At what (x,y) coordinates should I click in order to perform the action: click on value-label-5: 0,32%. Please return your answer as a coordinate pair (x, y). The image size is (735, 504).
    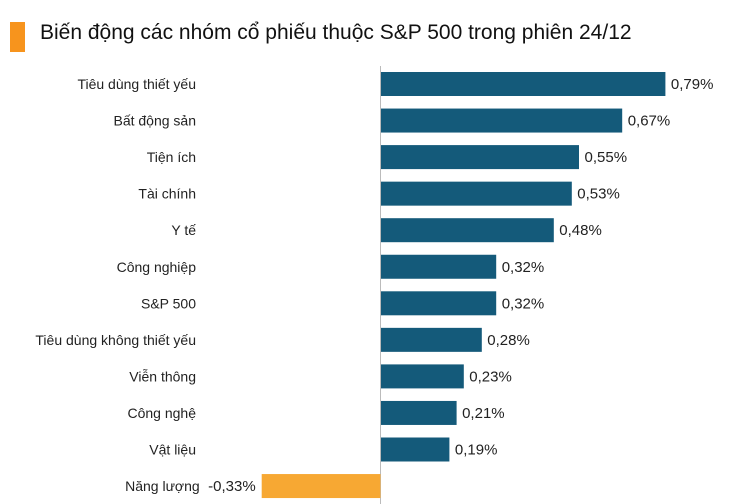
    Looking at the image, I should click on (523, 267).